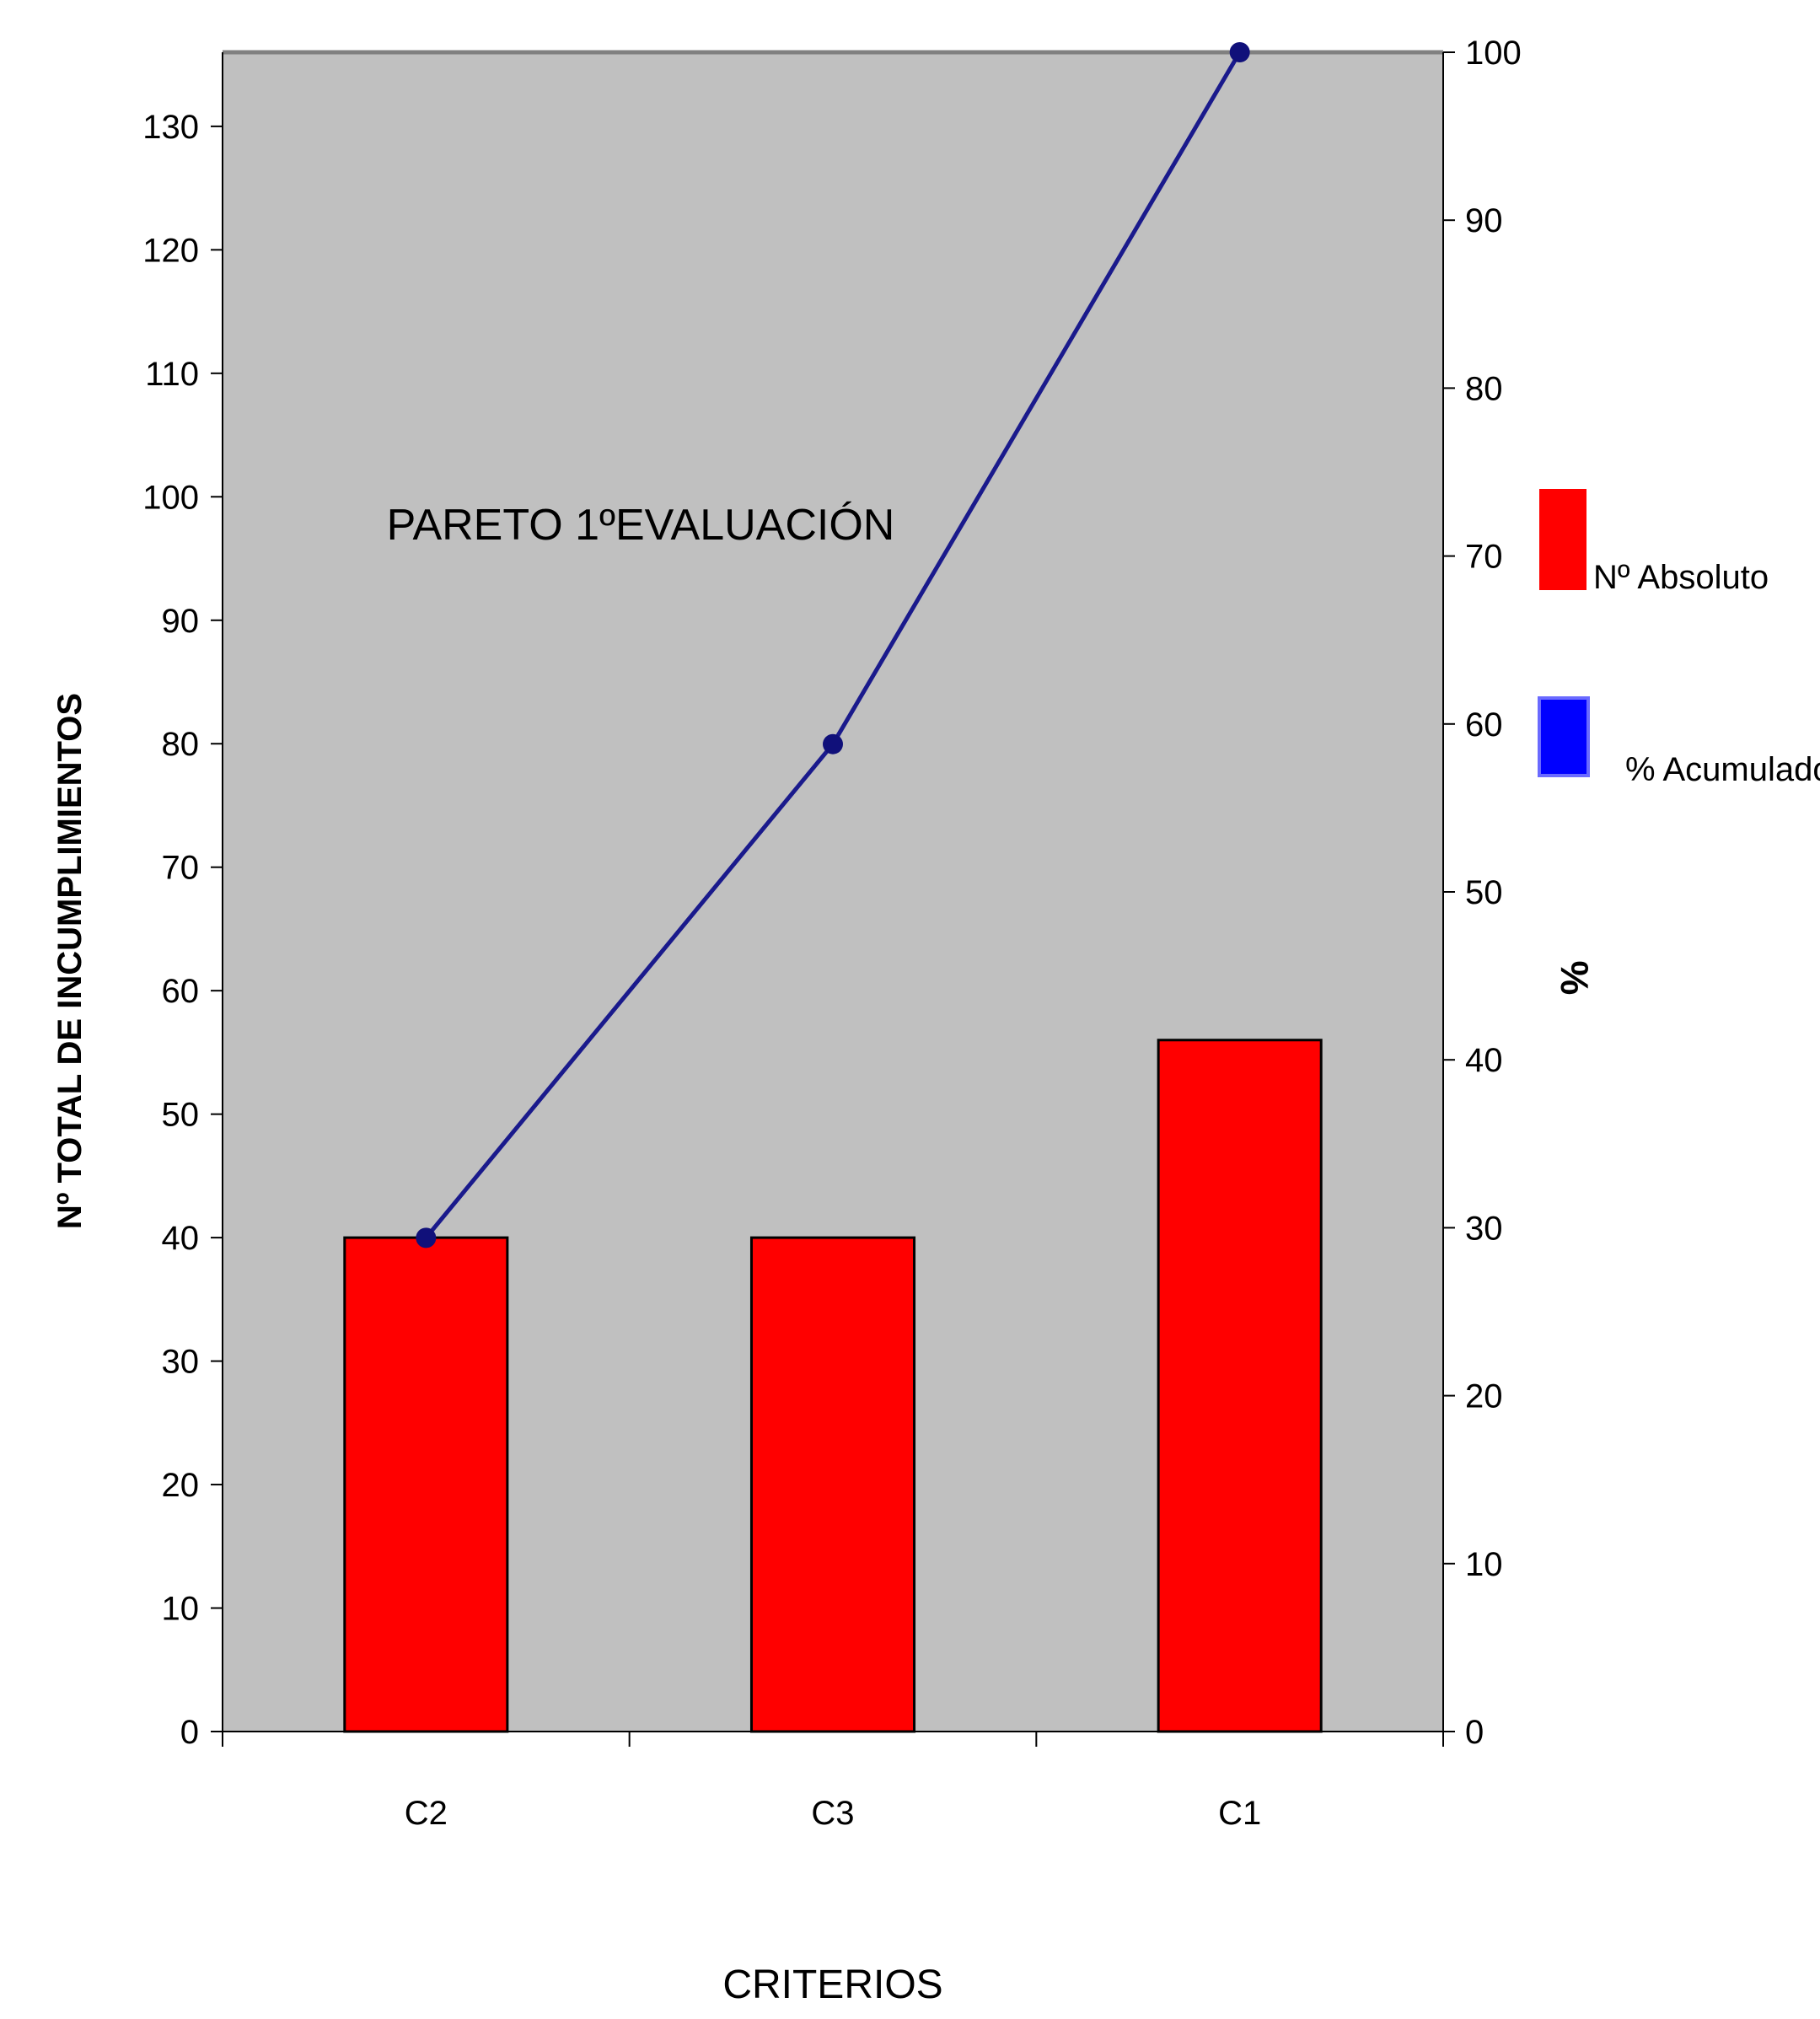 The height and width of the screenshot is (2019, 1820). Describe the element at coordinates (181, 1485) in the screenshot. I see `left-tick-label: 20` at that location.